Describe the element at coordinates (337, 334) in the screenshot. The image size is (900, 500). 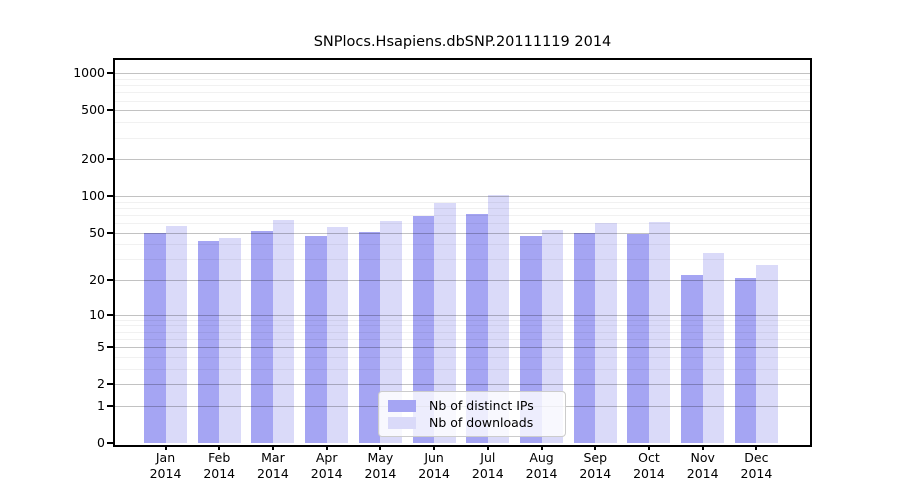
I see `bar-apr-downloads` at that location.